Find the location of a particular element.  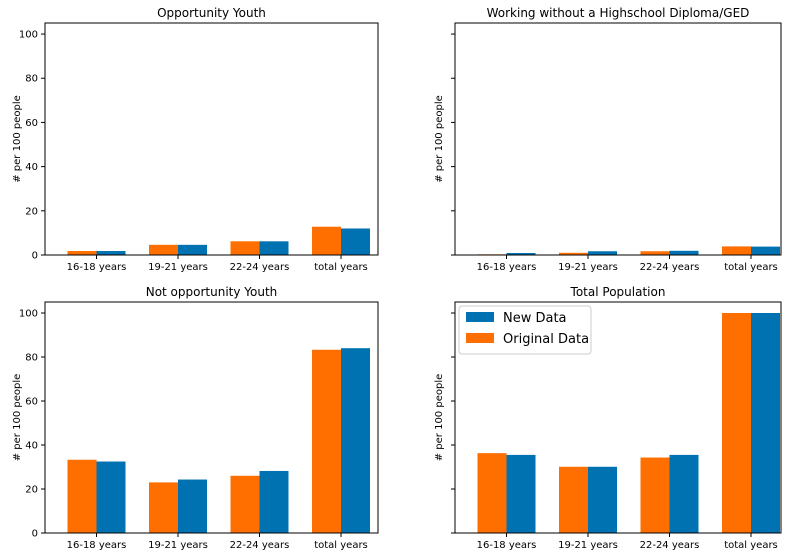

chart-title: Working without a Highschool Diploma/GED is located at coordinates (618, 13).